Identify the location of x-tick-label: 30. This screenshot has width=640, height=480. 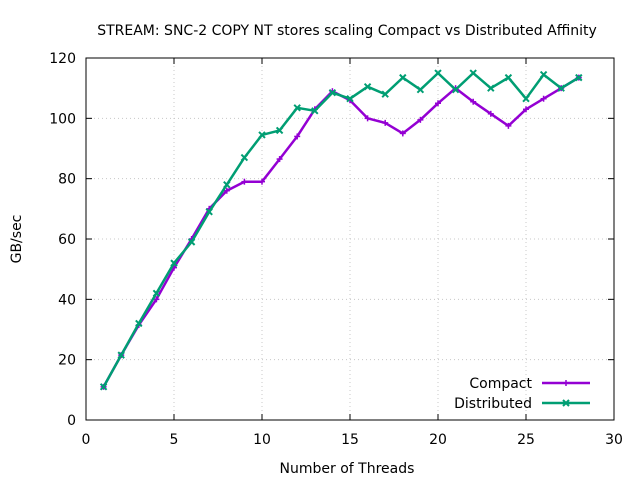
(614, 440).